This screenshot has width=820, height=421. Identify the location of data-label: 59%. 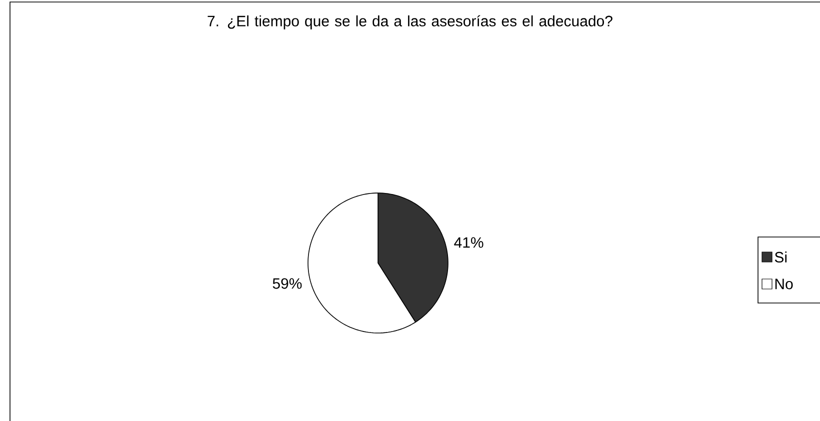
(287, 283).